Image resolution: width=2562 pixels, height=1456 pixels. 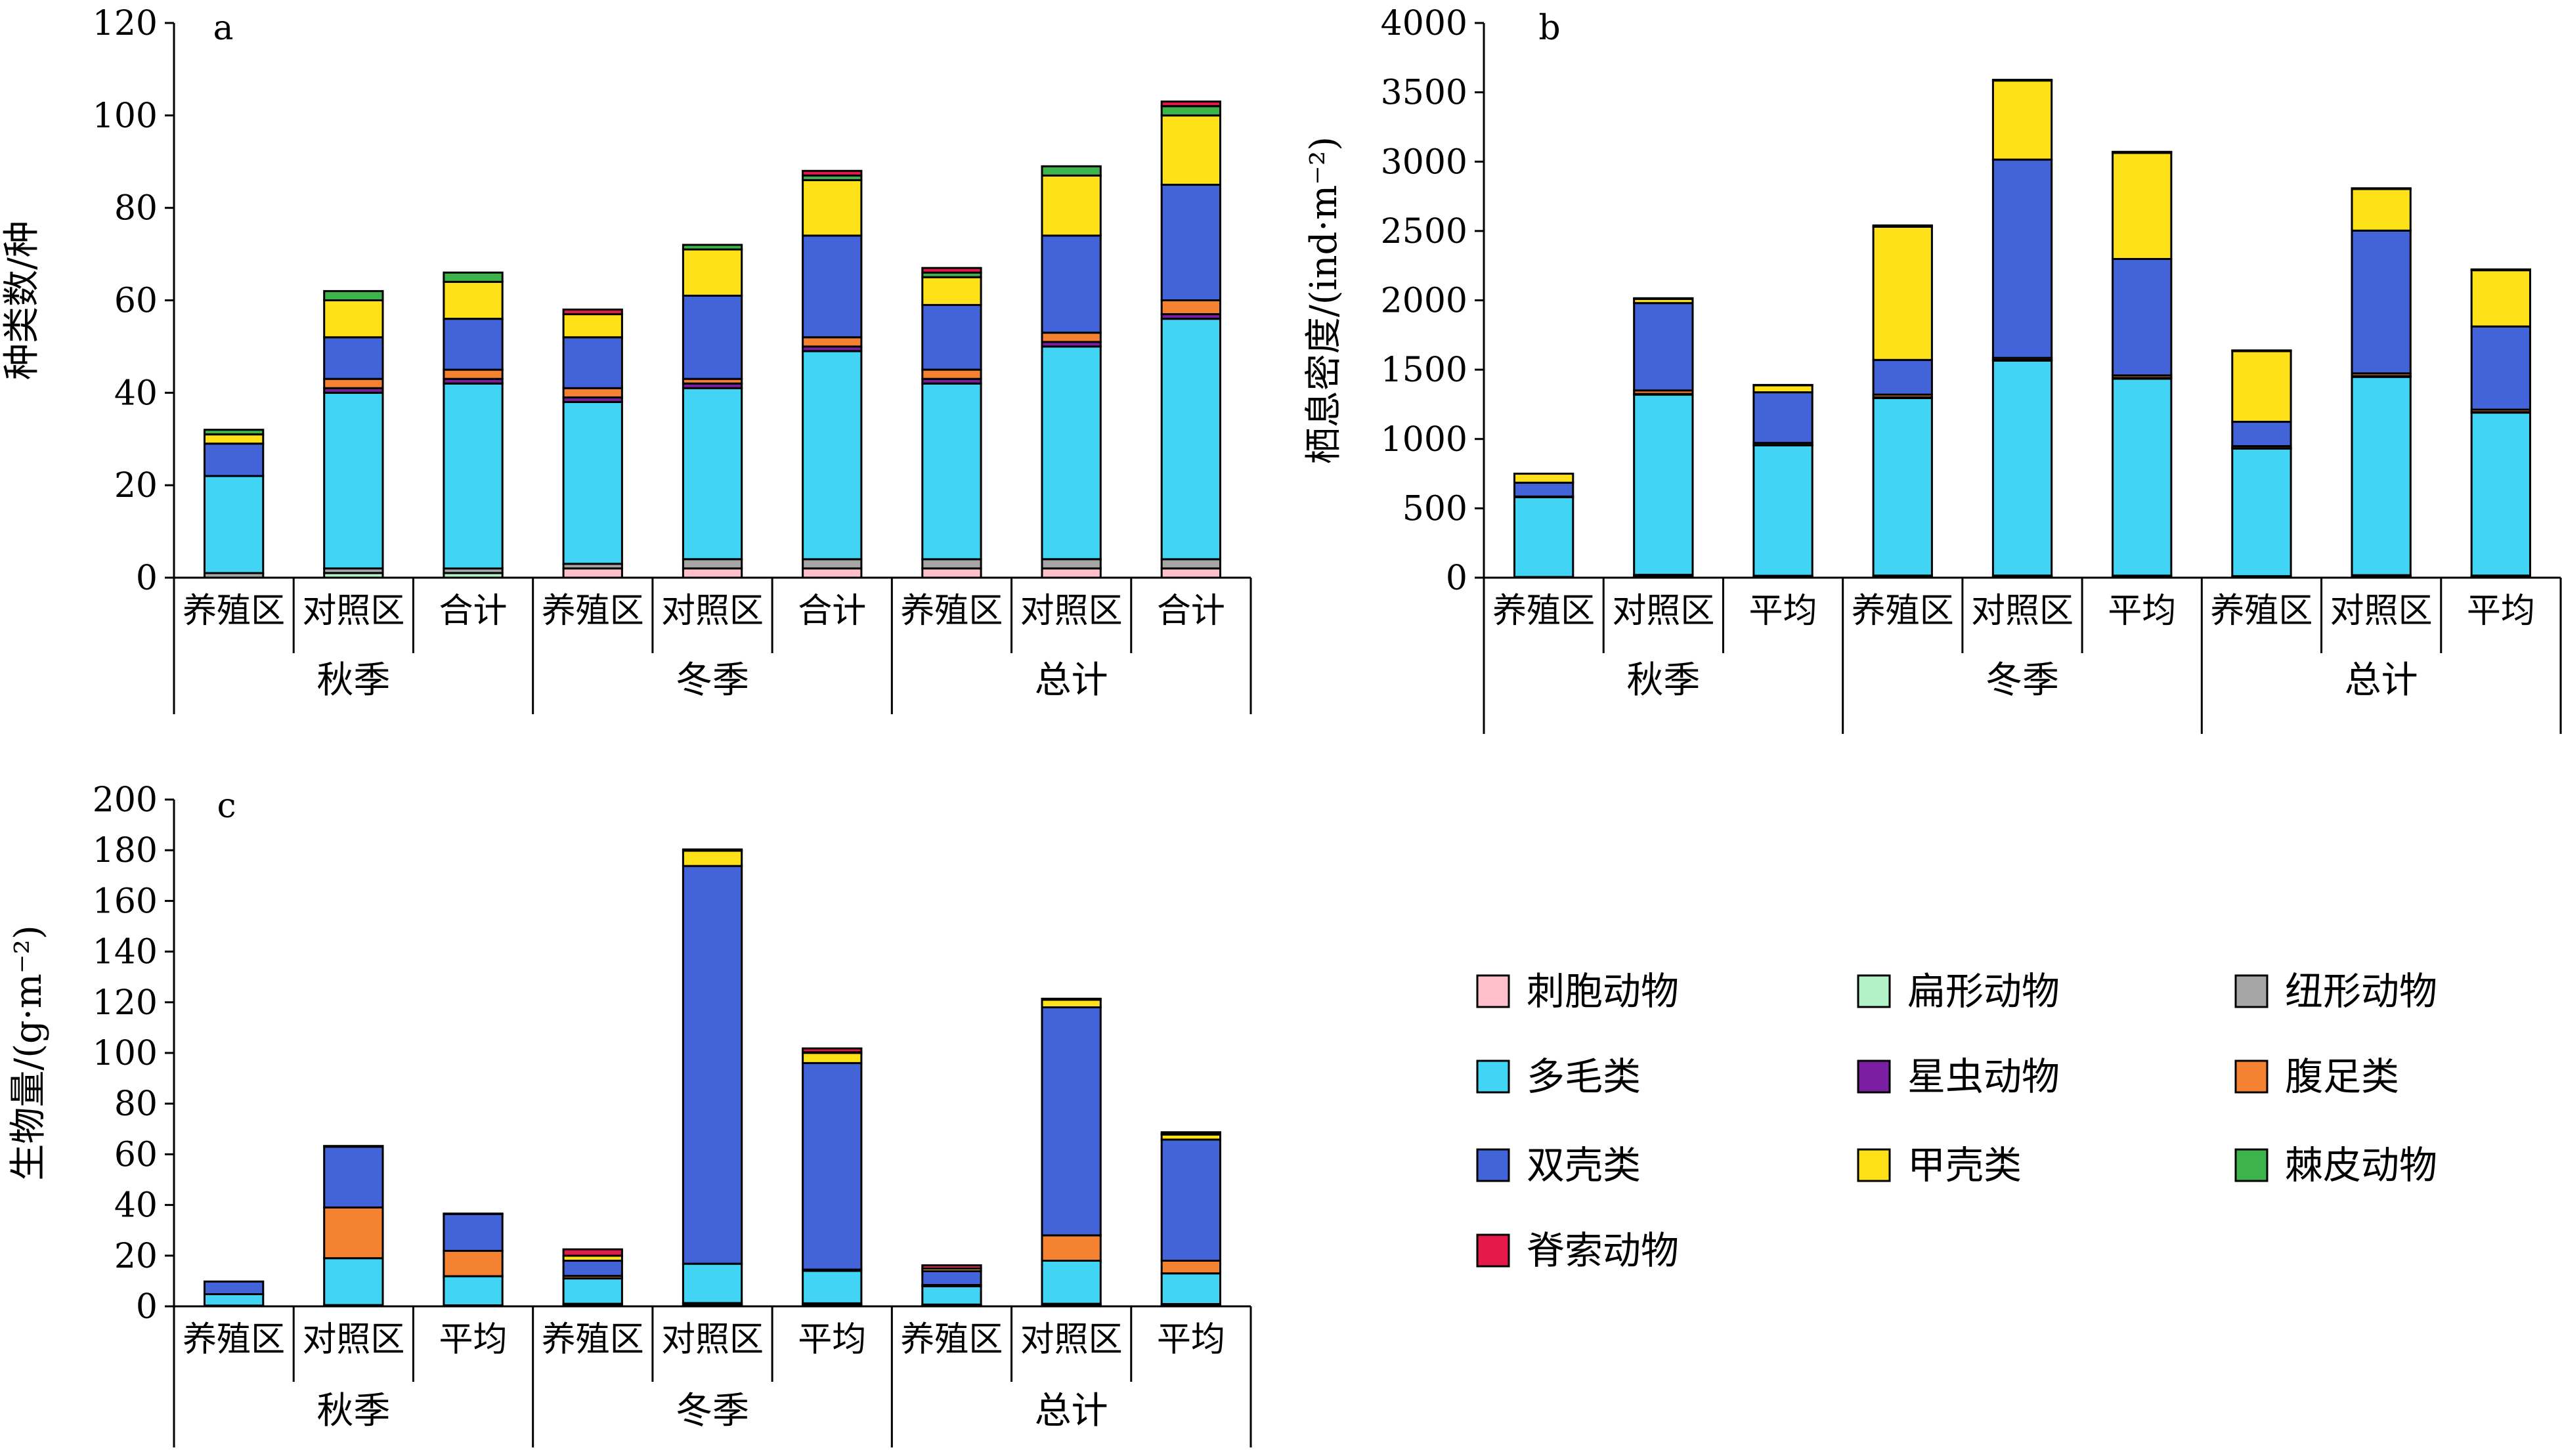 What do you see at coordinates (2342, 1076) in the screenshot?
I see `legend-label: 腹足类` at bounding box center [2342, 1076].